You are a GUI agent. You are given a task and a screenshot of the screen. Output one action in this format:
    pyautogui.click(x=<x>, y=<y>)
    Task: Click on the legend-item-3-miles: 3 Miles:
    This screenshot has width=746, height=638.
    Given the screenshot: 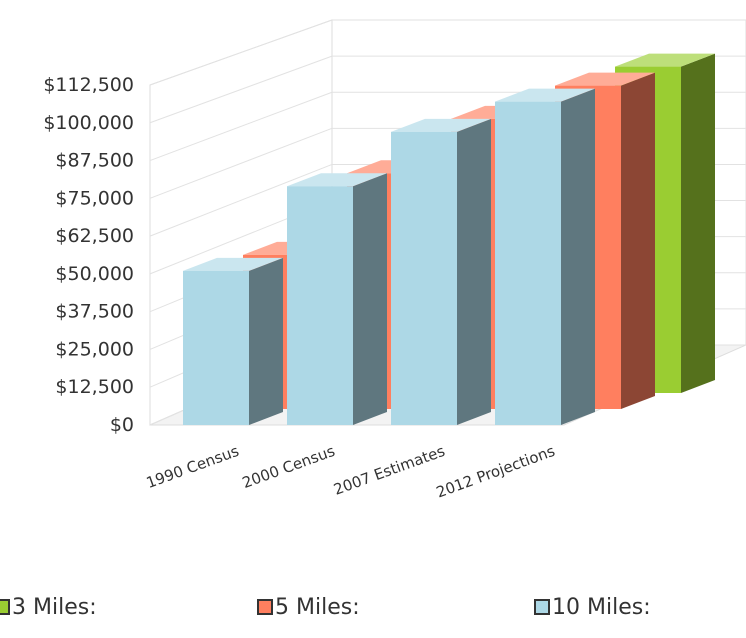 What is the action you would take?
    pyautogui.click(x=48, y=607)
    